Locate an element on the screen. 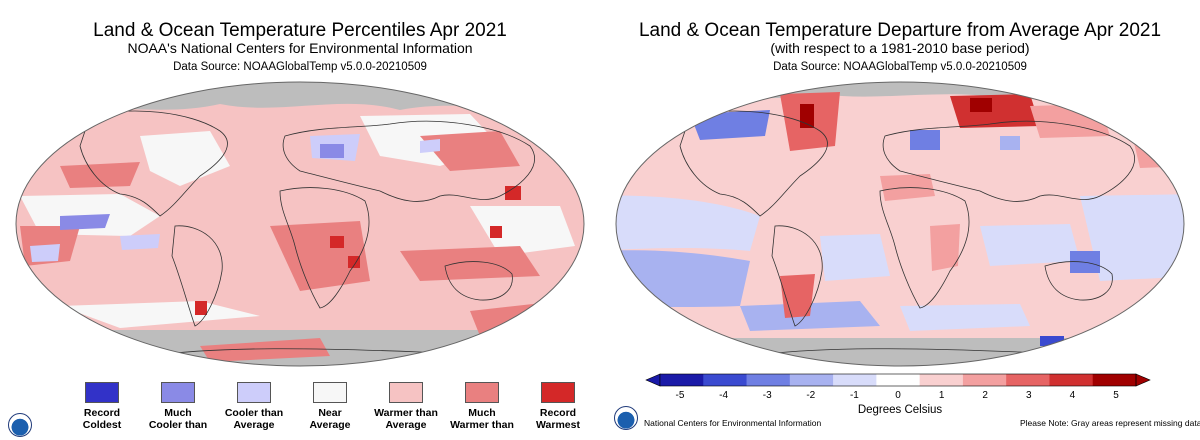 The width and height of the screenshot is (1200, 440). legend-record-warmest: Record Warmest is located at coordinates (558, 406).